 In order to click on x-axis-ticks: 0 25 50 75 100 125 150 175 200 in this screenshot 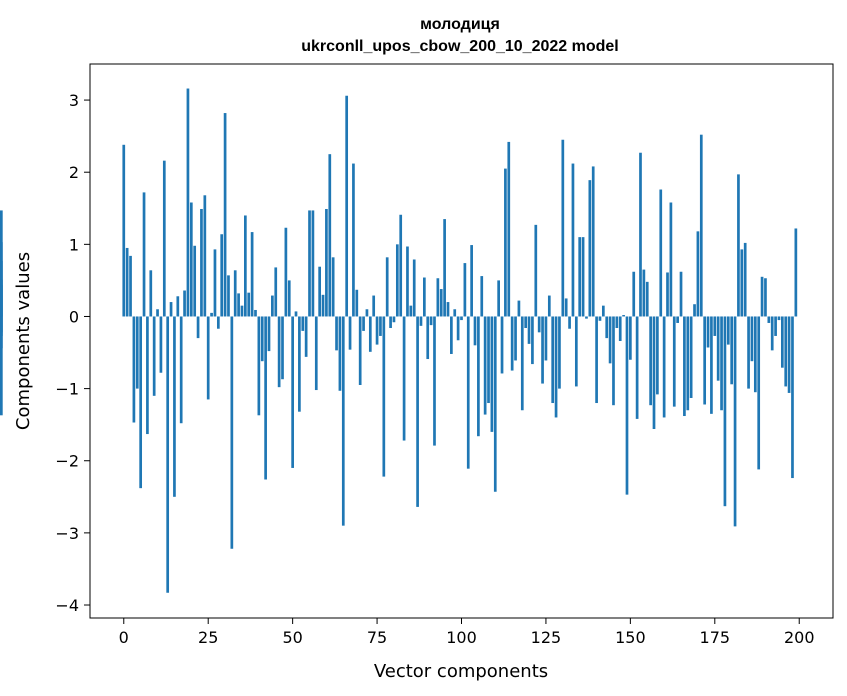, I will do `click(467, 632)`.